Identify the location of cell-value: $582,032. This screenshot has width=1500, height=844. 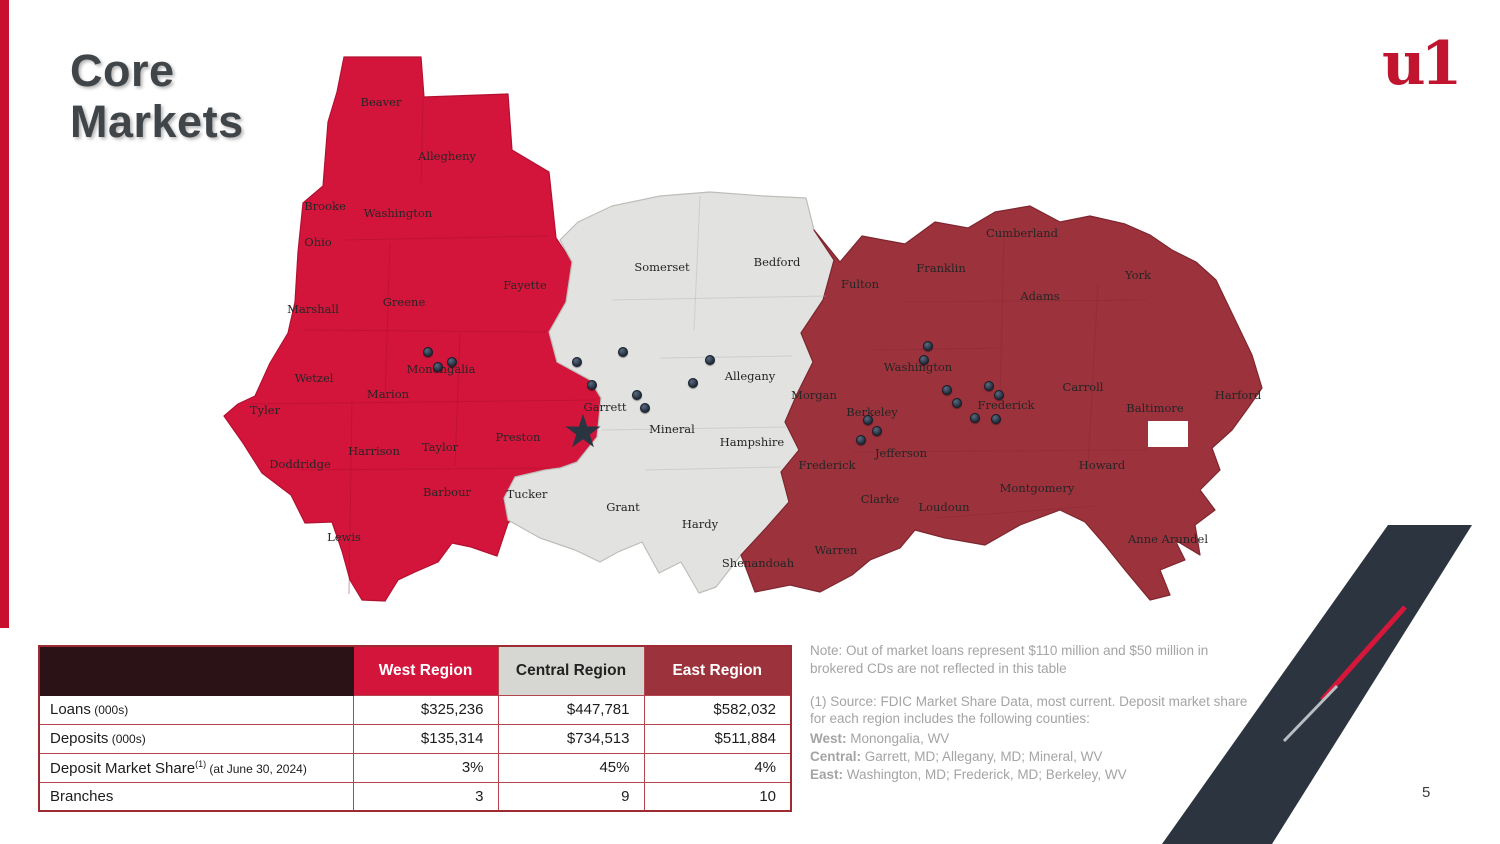
(717, 709).